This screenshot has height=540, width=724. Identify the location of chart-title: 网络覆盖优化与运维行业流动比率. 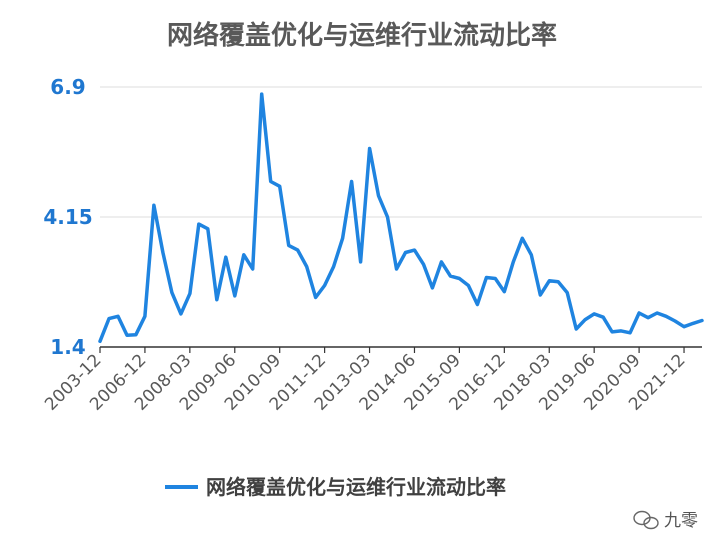
(362, 35).